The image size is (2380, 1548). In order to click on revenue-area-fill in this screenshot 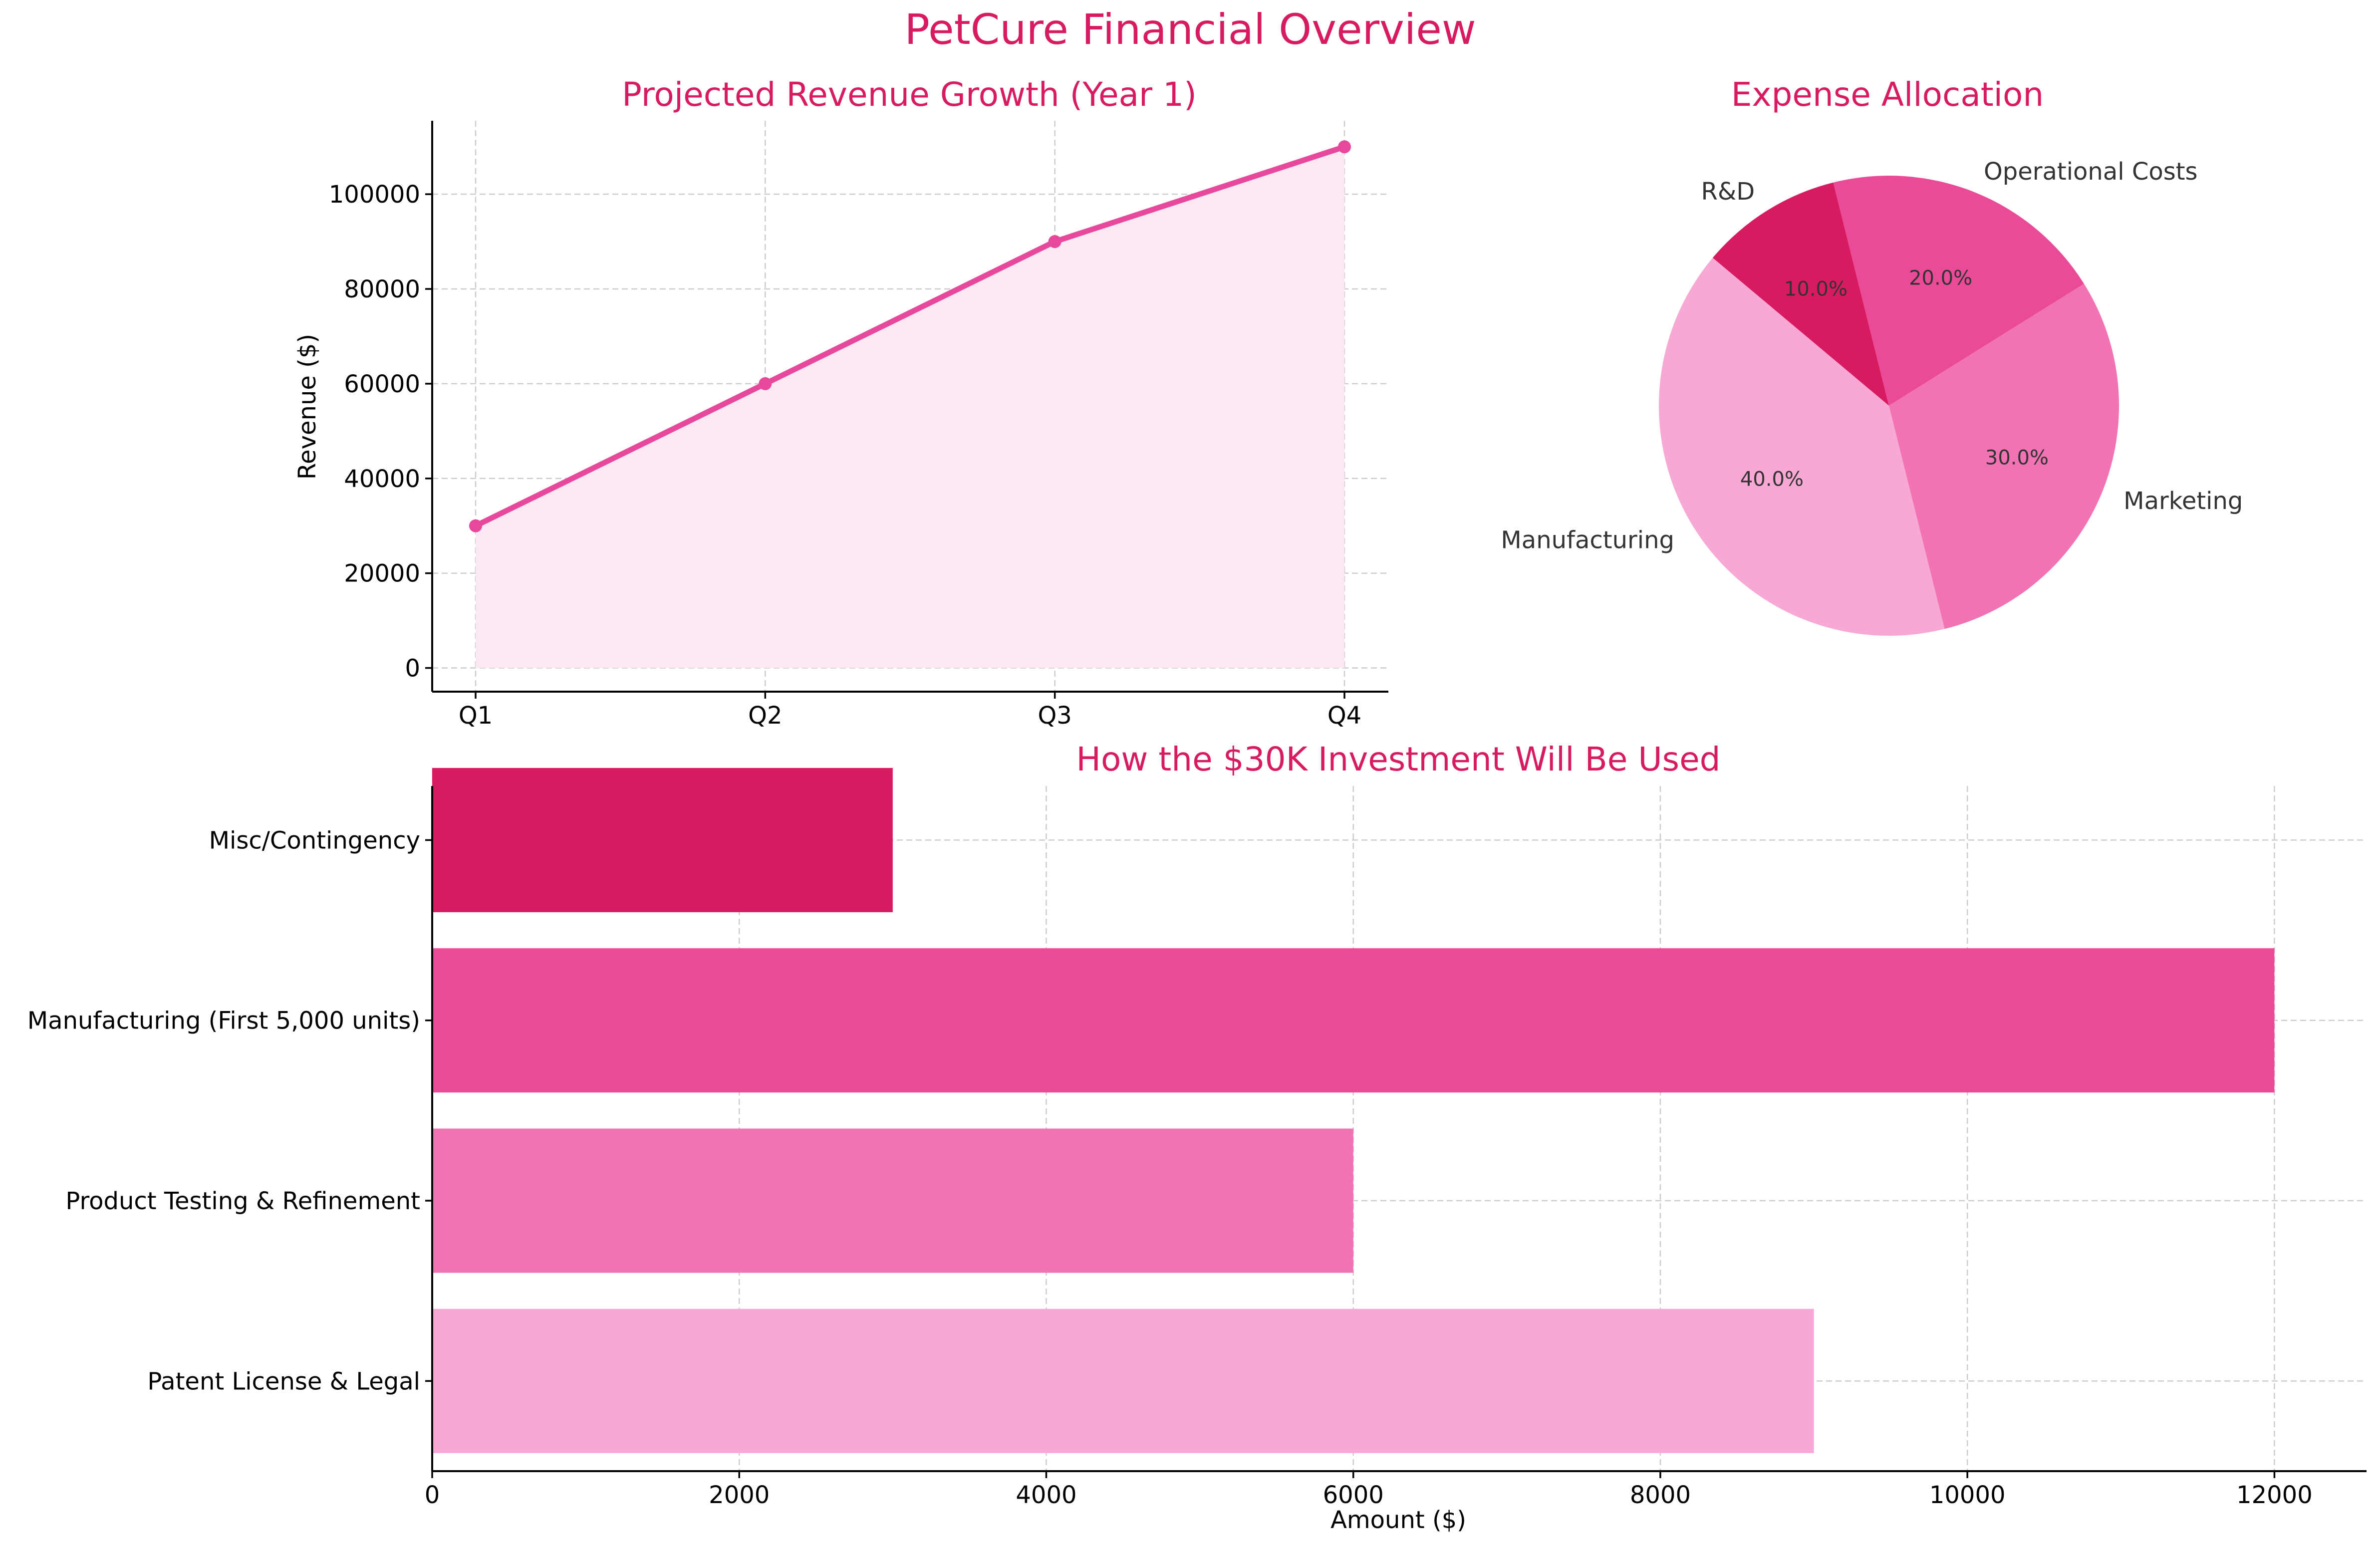, I will do `click(910, 407)`.